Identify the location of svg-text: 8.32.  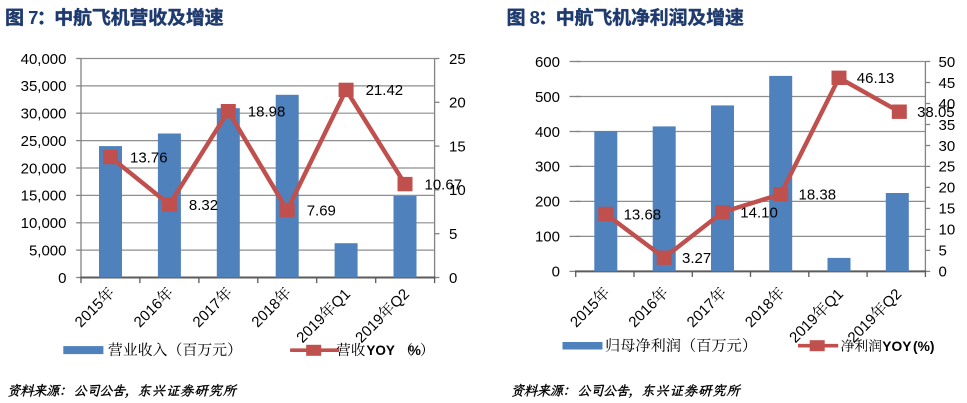
(203, 205).